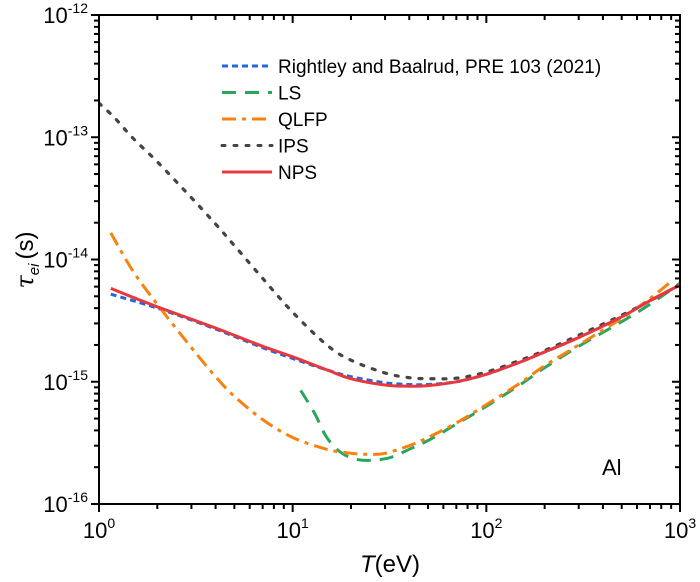 This screenshot has width=700, height=582. Describe the element at coordinates (261, 94) in the screenshot. I see `legend-item: LS` at that location.